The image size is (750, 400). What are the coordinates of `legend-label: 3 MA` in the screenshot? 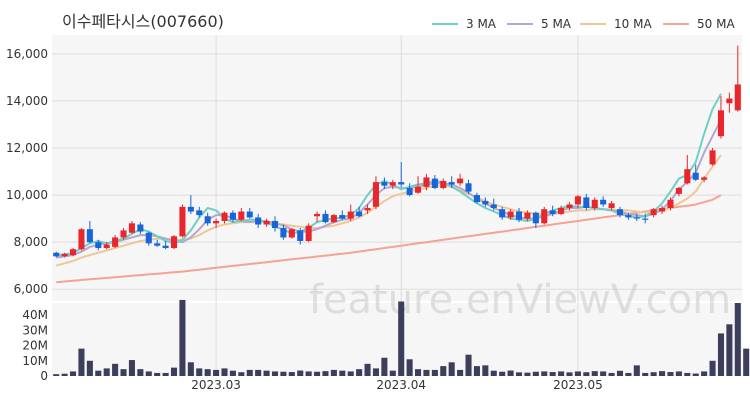 It's located at (481, 24).